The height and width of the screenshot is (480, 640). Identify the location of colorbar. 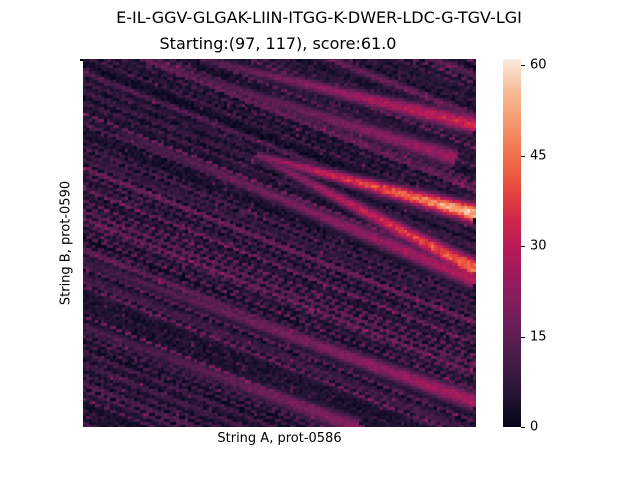
(512, 243).